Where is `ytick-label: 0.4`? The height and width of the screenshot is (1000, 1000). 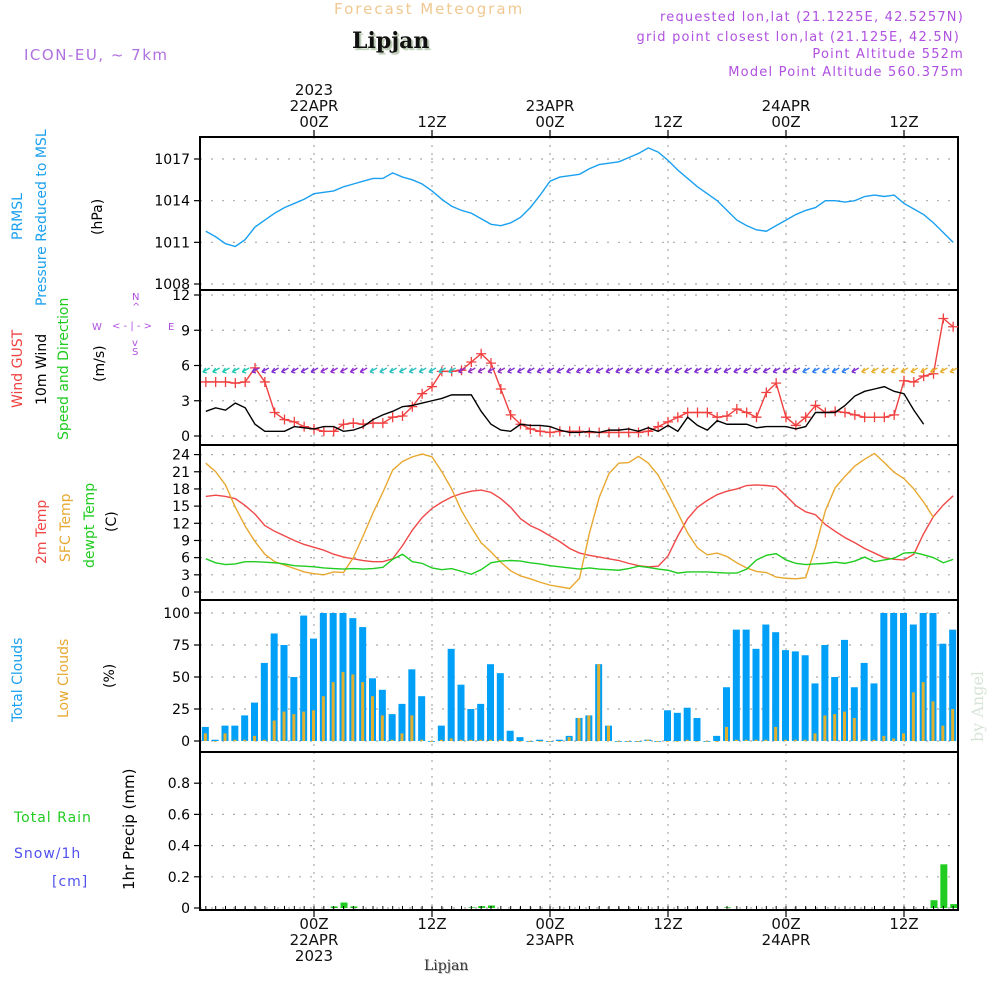 ytick-label: 0.4 is located at coordinates (179, 847).